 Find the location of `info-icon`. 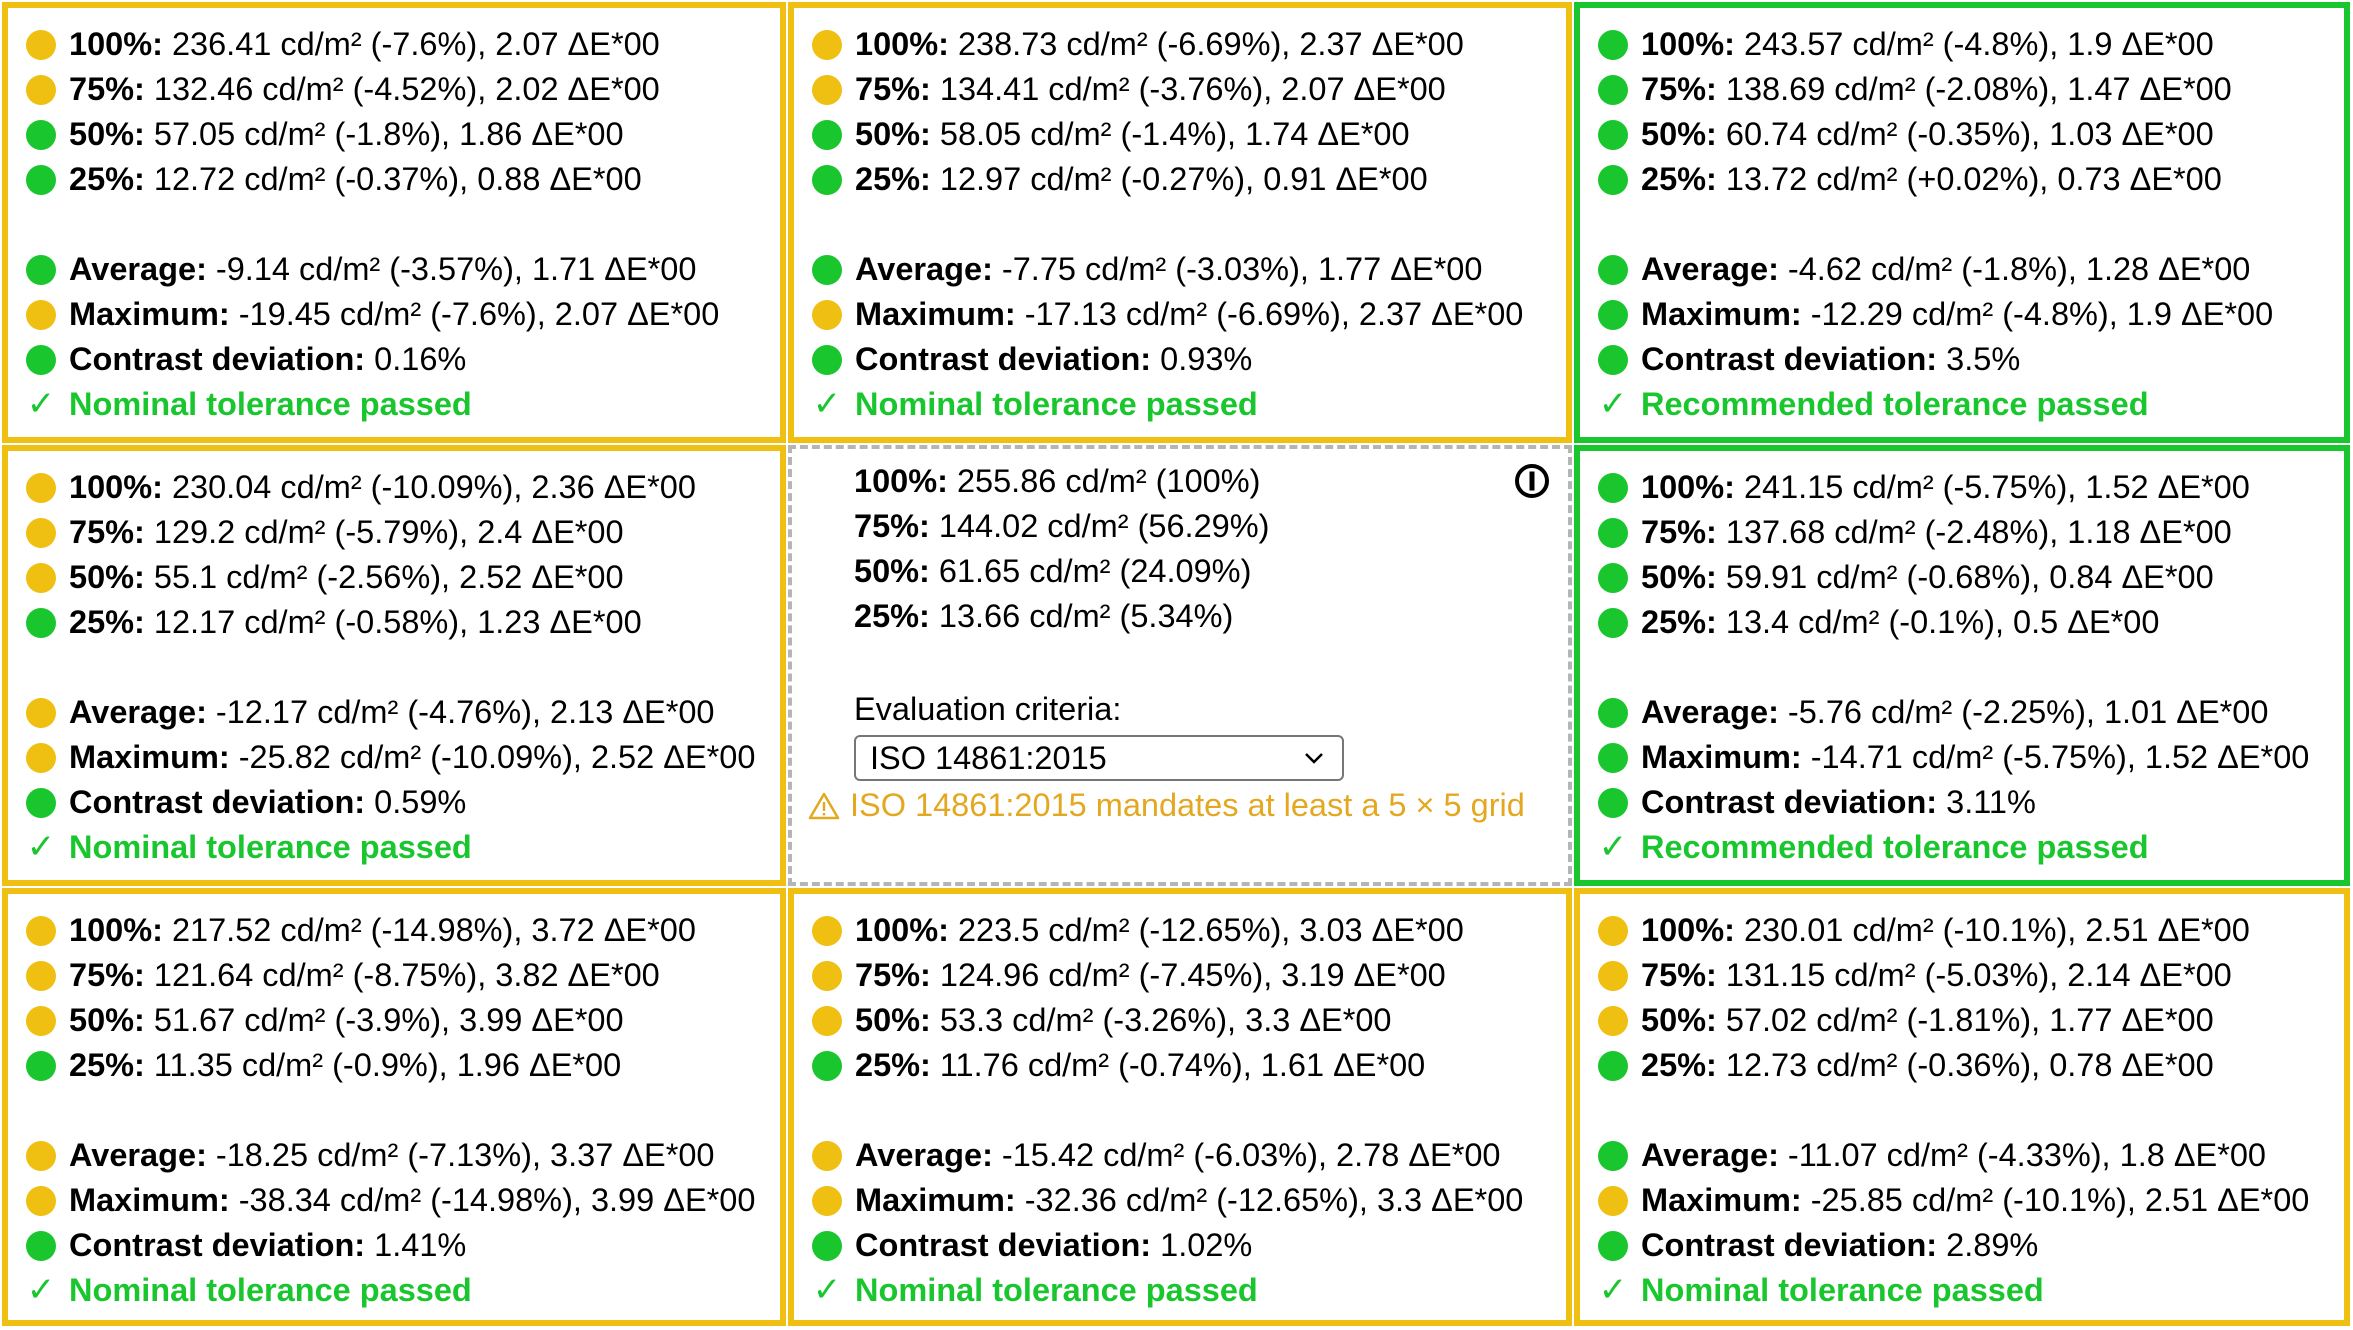

info-icon is located at coordinates (1532, 481).